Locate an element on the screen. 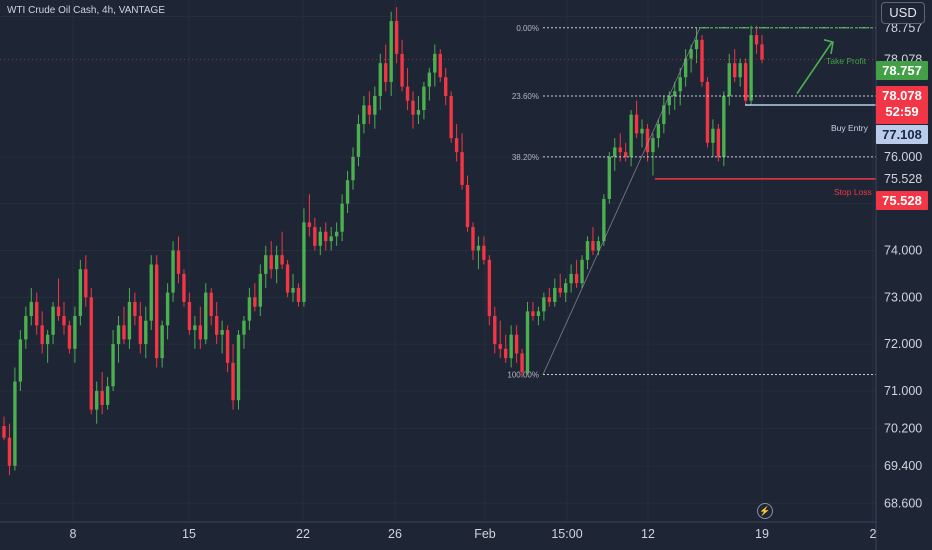  x-tick-label: 22 is located at coordinates (303, 534).